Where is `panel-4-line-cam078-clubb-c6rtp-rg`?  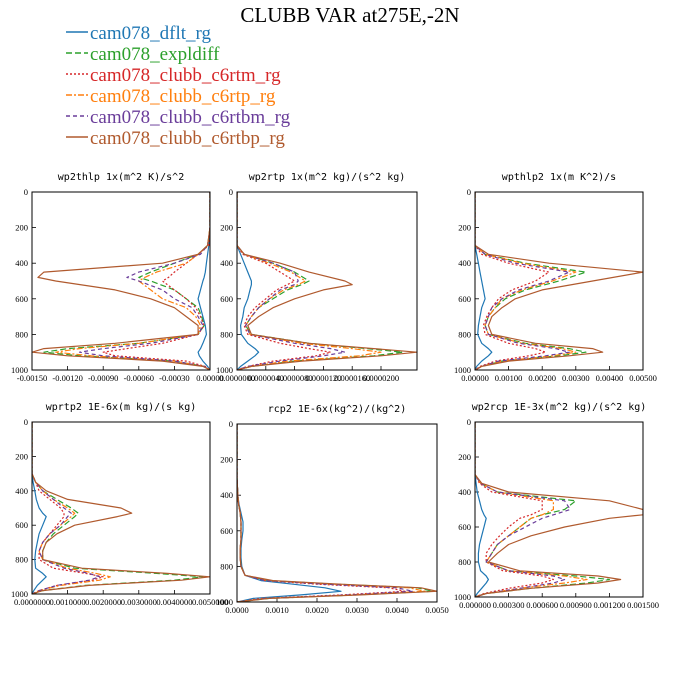 panel-4-line-cam078-clubb-c6rtp-rg is located at coordinates (71, 508).